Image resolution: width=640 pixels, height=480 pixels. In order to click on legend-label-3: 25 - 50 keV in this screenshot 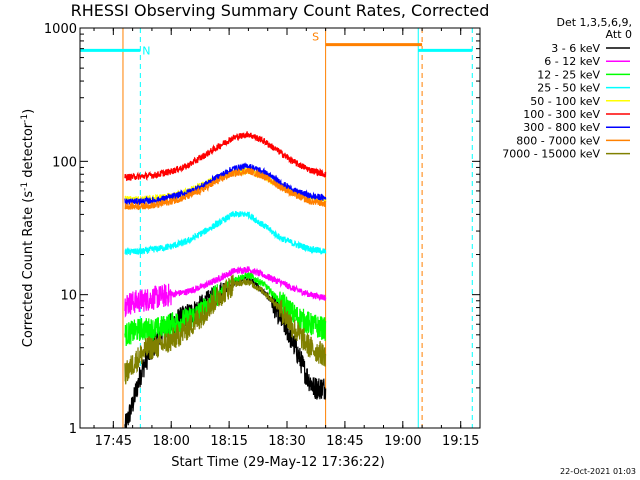, I will do `click(568, 88)`.